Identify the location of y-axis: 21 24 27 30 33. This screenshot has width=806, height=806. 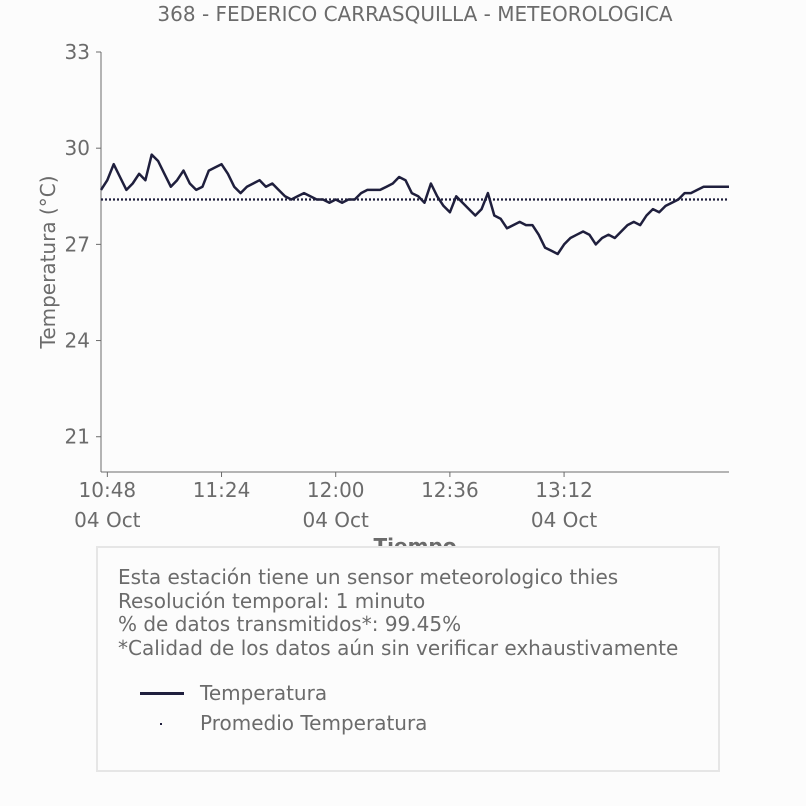
(83, 256).